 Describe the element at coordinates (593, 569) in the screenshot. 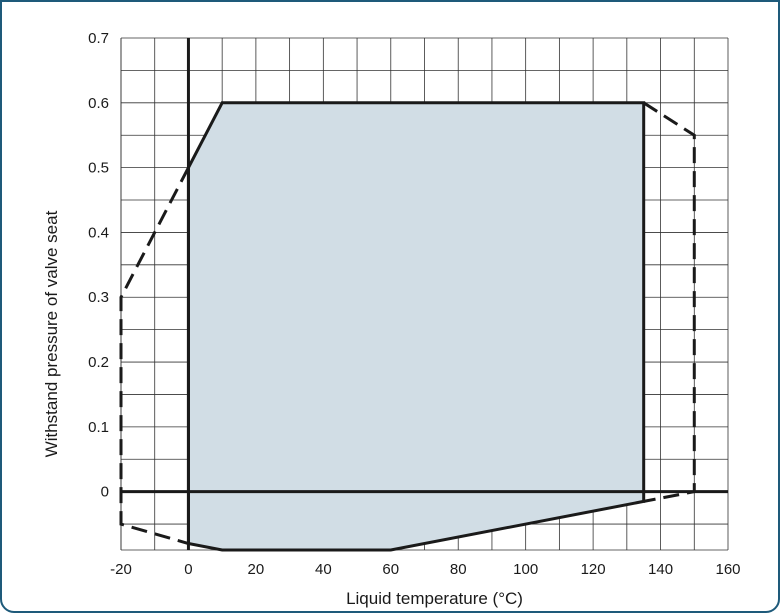

I see `x-tick-label: 120` at that location.